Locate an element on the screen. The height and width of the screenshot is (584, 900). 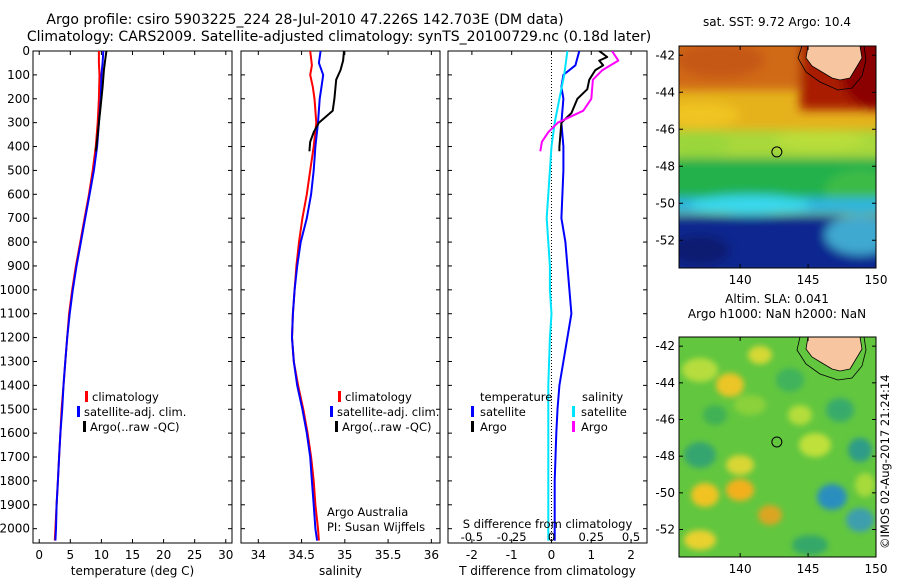
x-tick-label: 5 is located at coordinates (70, 555).